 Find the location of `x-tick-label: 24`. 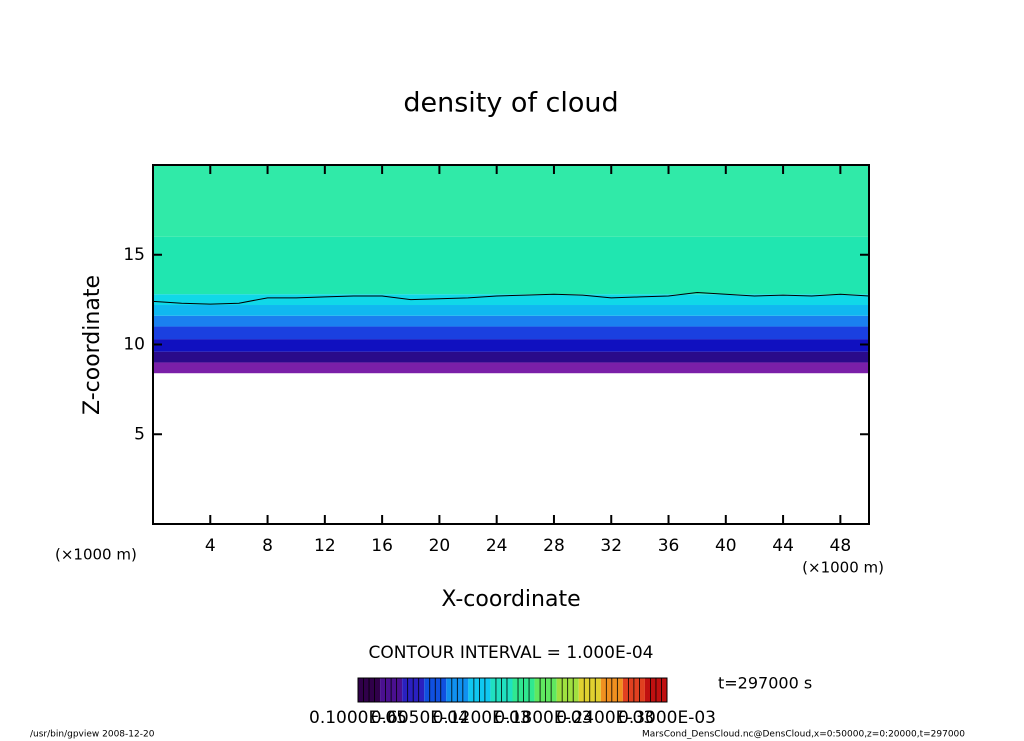

x-tick-label: 24 is located at coordinates (497, 546).